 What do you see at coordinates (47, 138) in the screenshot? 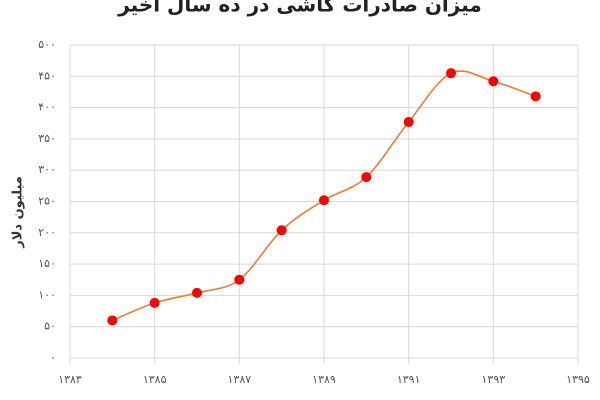
I see `y-tick-label: ۳۵۰` at bounding box center [47, 138].